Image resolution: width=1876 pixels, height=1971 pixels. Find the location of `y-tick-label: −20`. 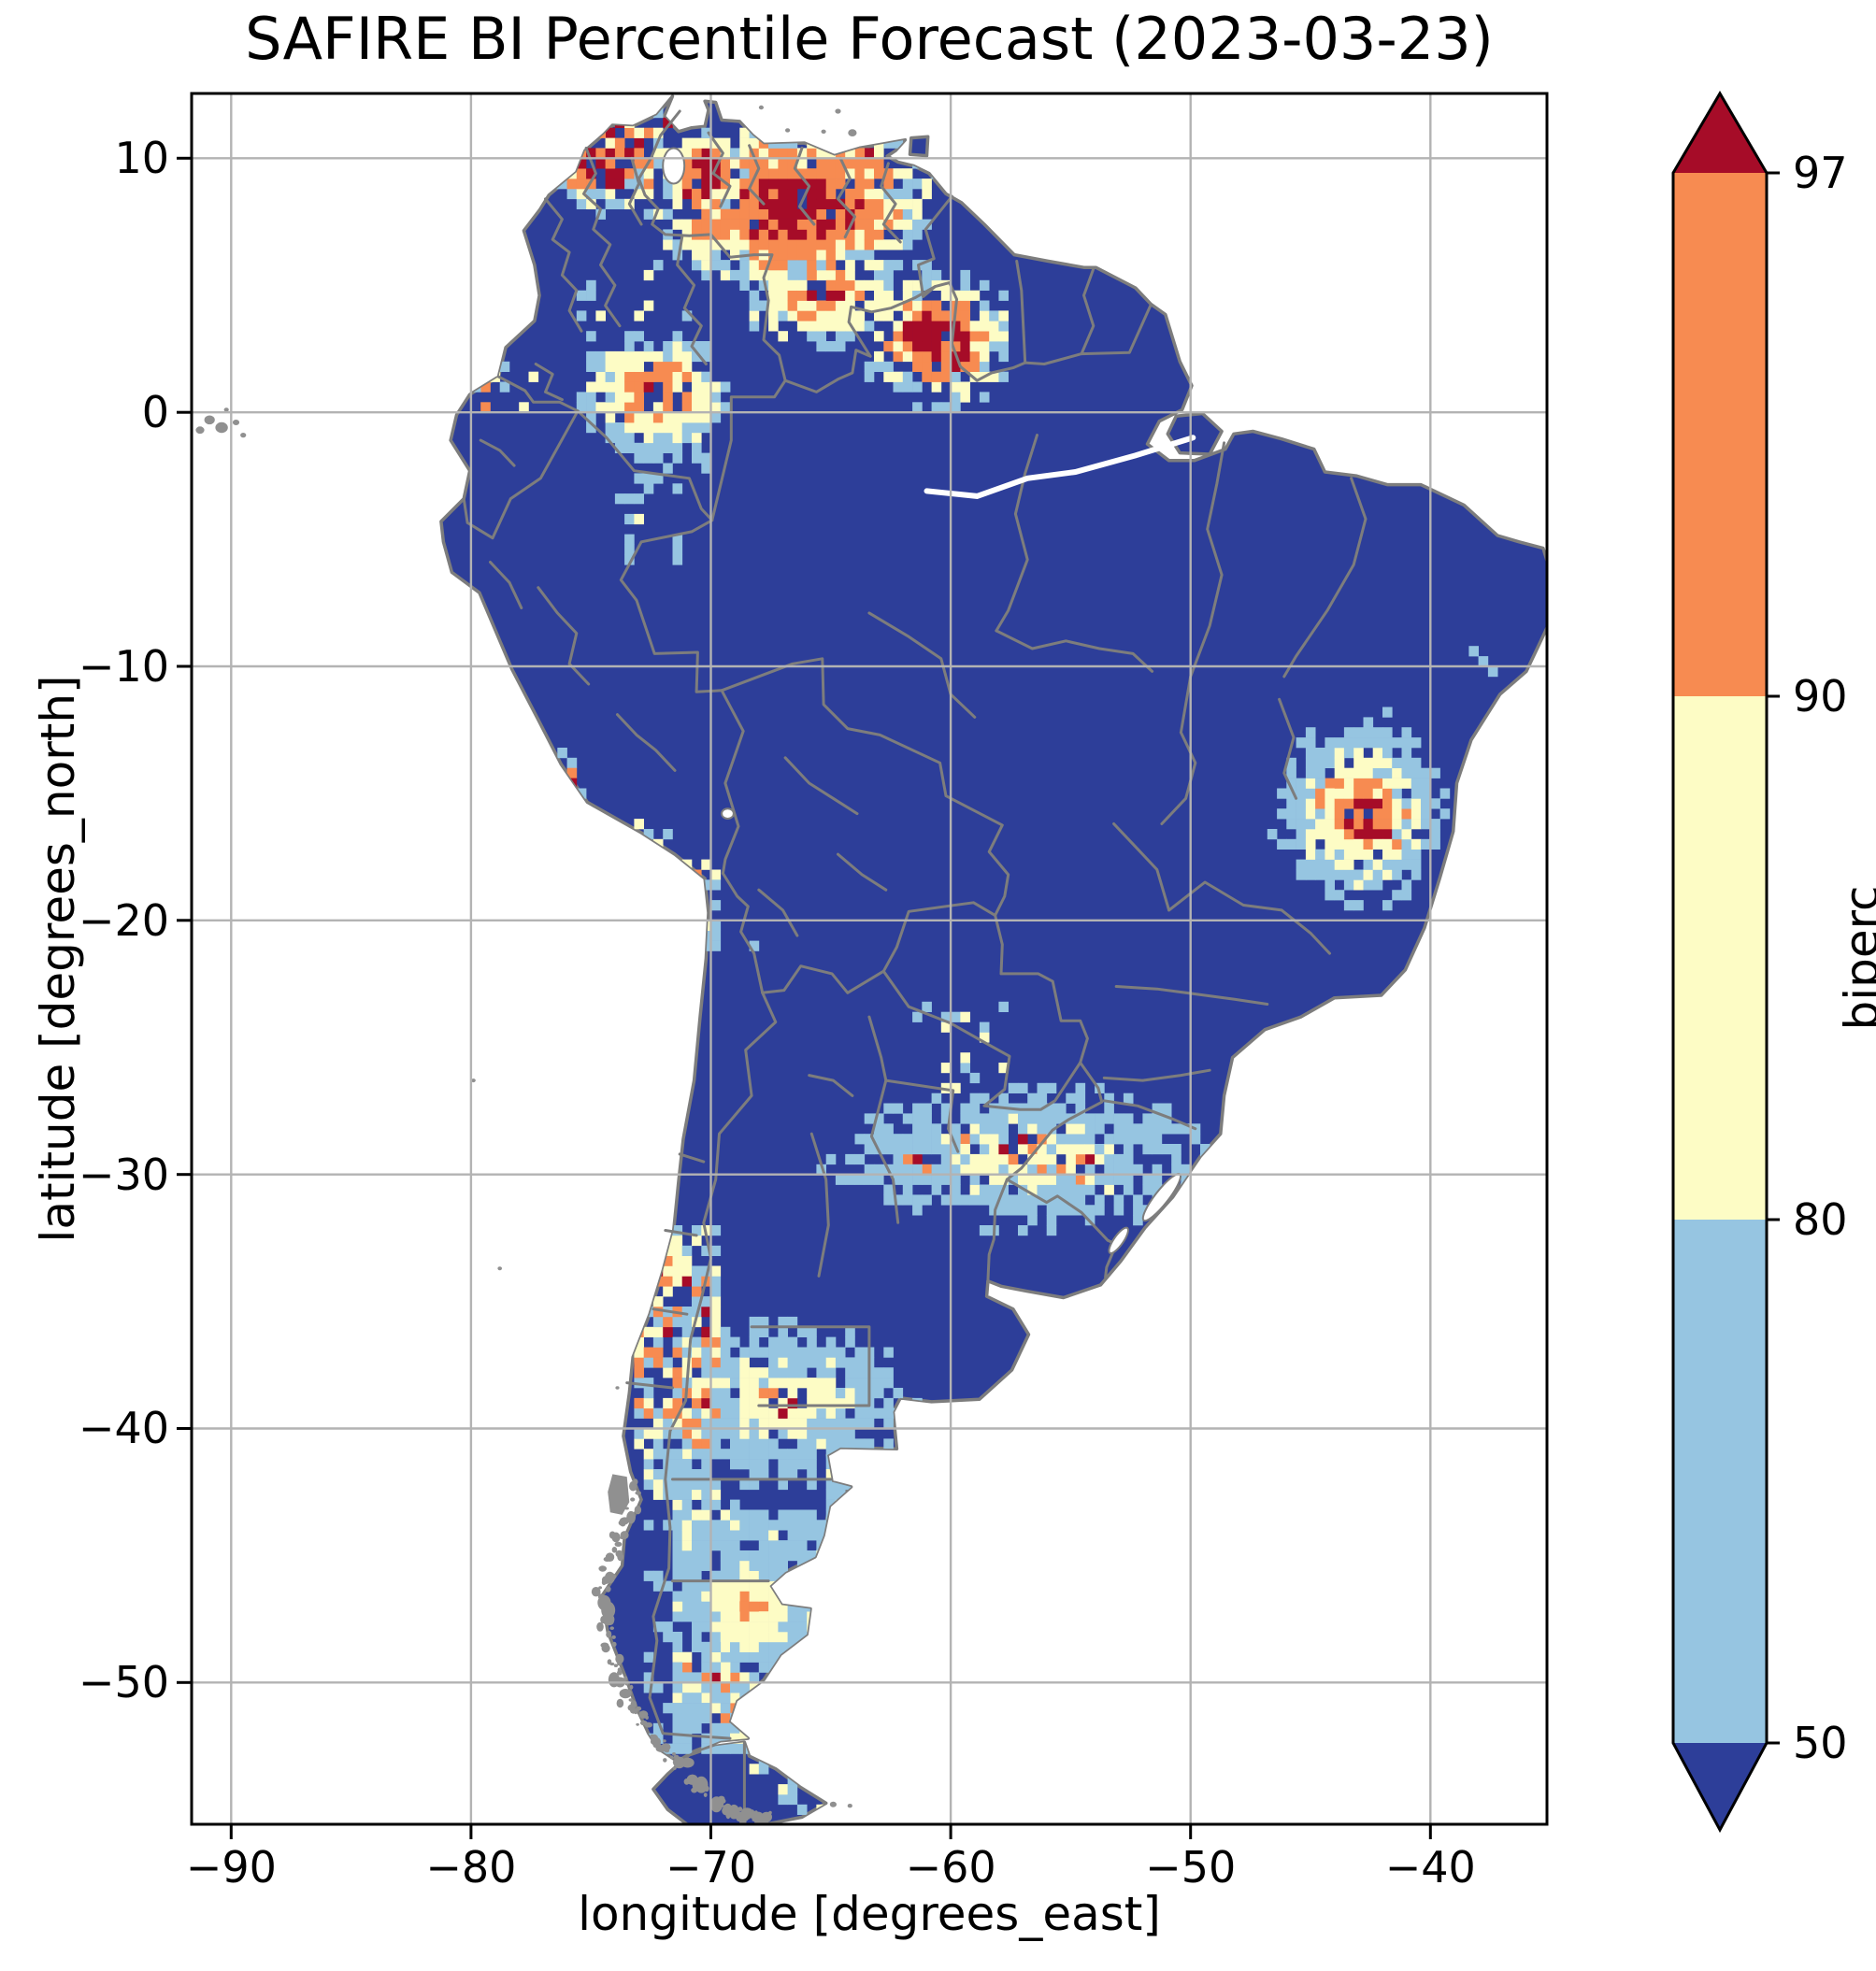

y-tick-label: −20 is located at coordinates (123, 920).